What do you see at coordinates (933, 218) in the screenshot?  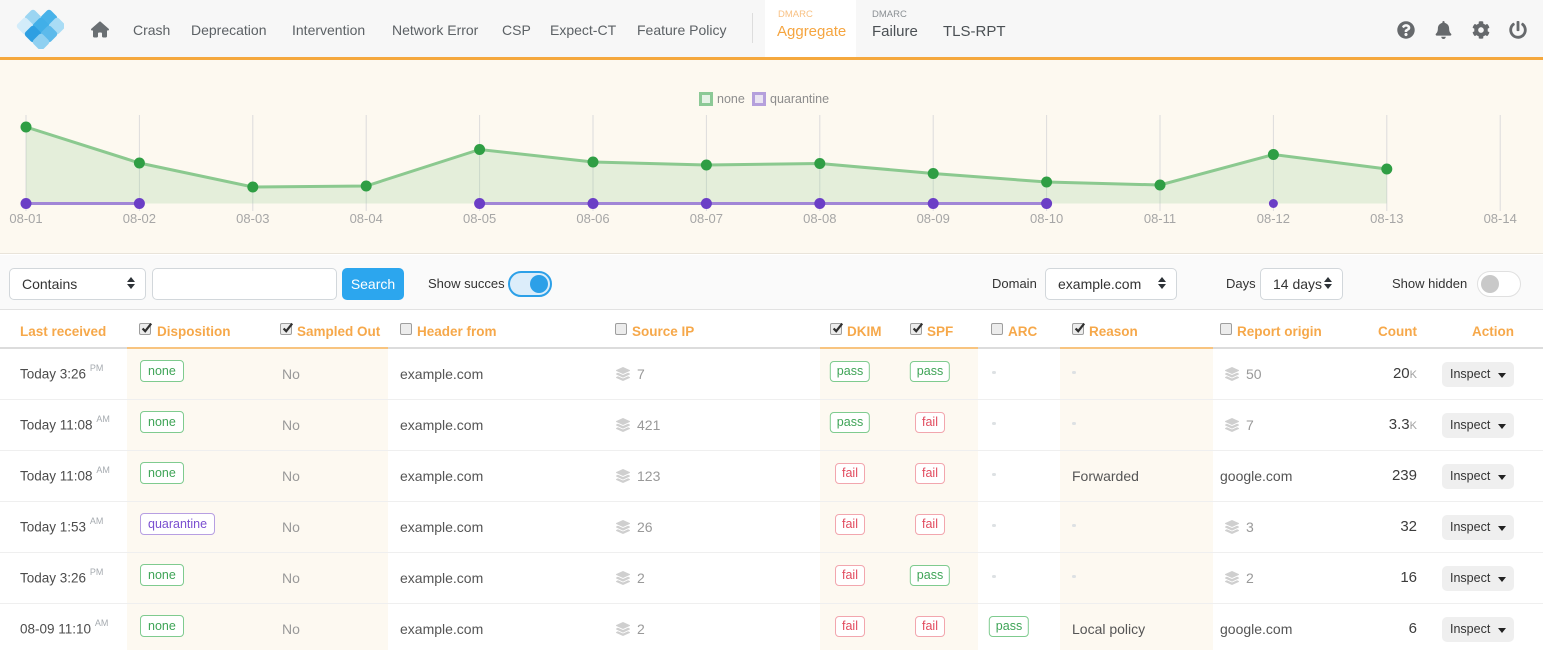 I see `svg-text: 08-09` at bounding box center [933, 218].